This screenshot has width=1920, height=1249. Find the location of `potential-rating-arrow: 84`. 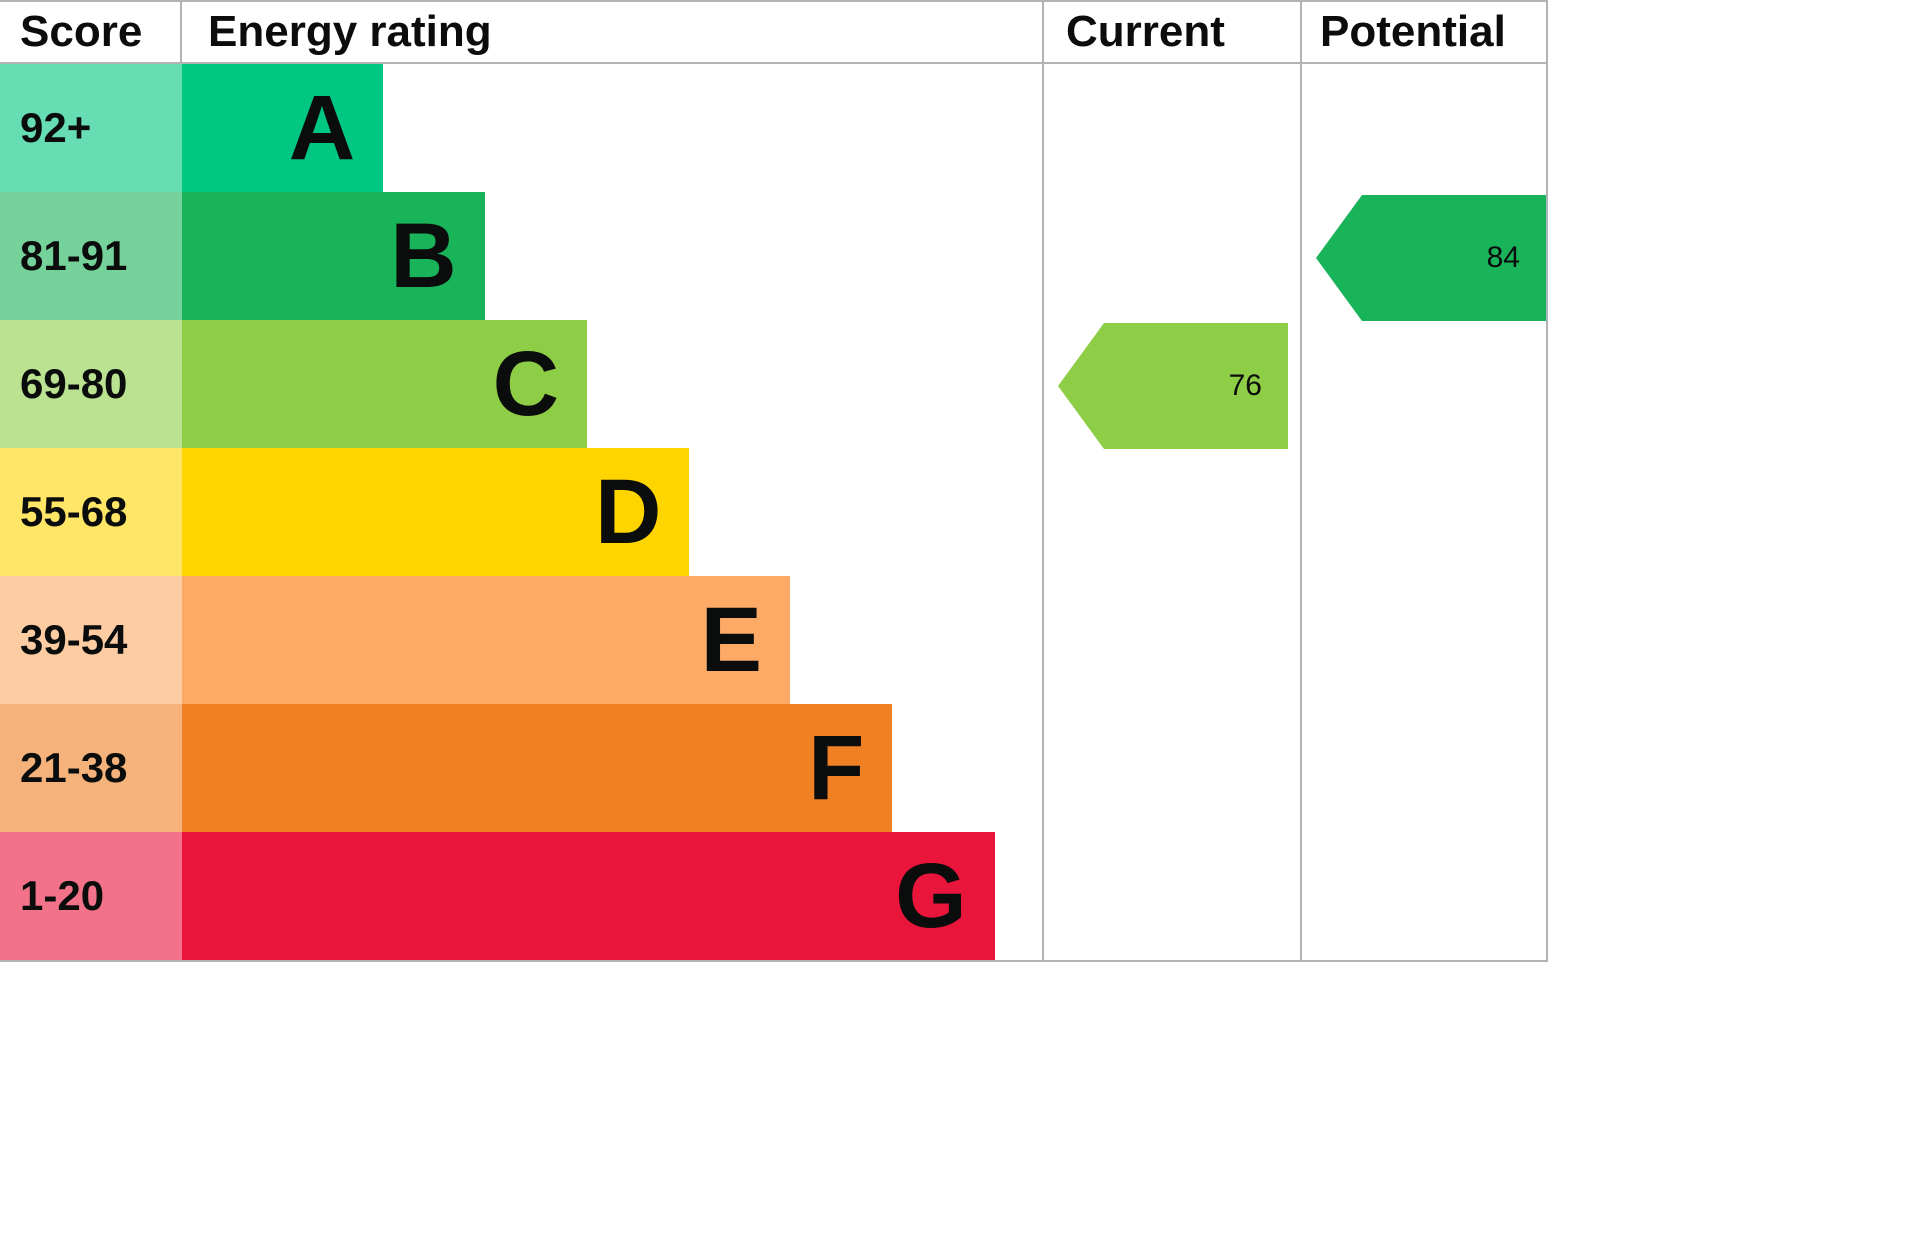

potential-rating-arrow: 84 is located at coordinates (1431, 258).